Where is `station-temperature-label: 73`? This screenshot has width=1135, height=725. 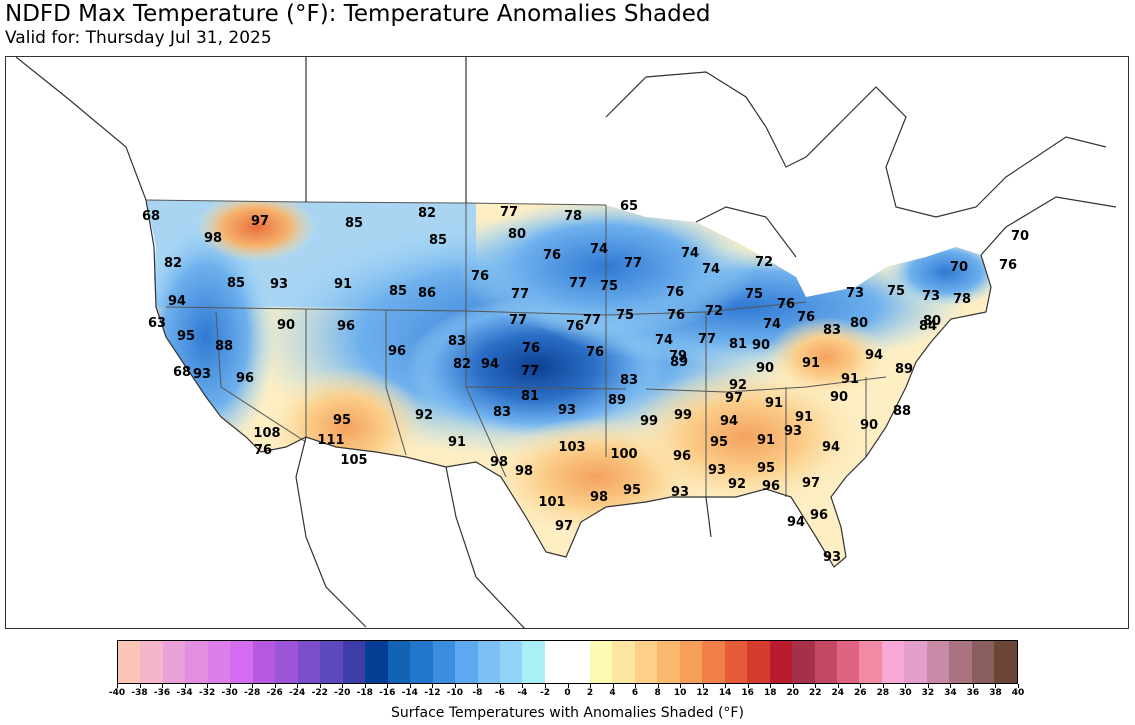 station-temperature-label: 73 is located at coordinates (855, 293).